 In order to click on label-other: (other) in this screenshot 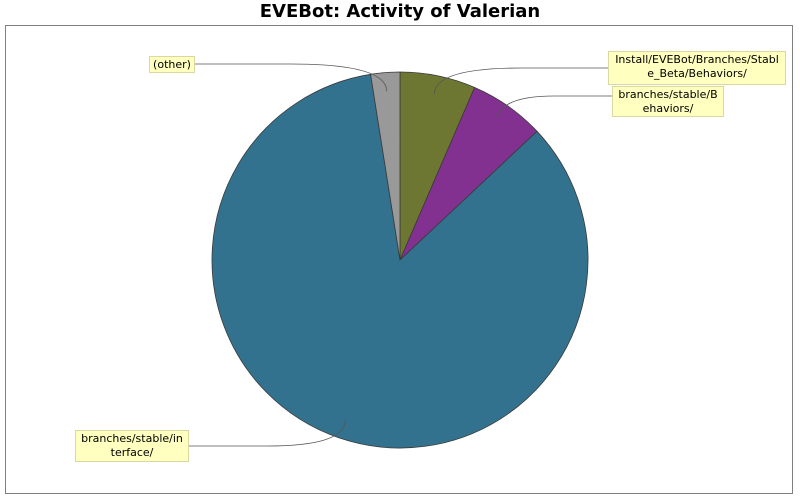, I will do `click(172, 64)`.